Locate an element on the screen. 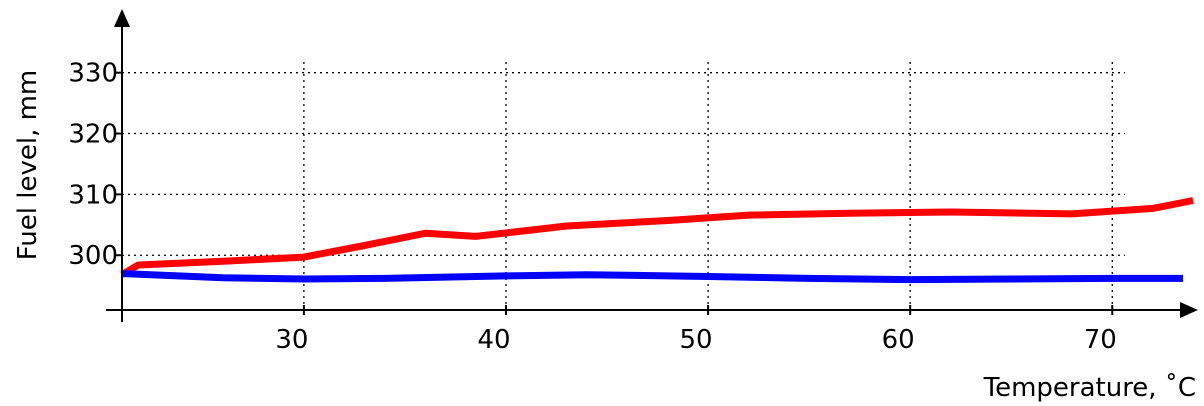  x-tick-label: 50 is located at coordinates (696, 340).